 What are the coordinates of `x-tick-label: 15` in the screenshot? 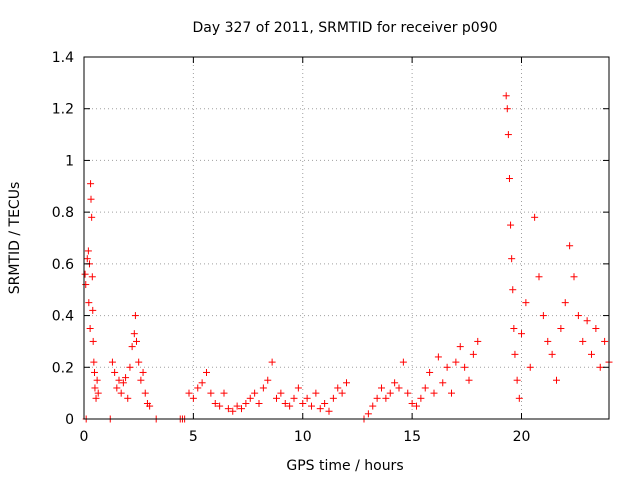 It's located at (412, 437).